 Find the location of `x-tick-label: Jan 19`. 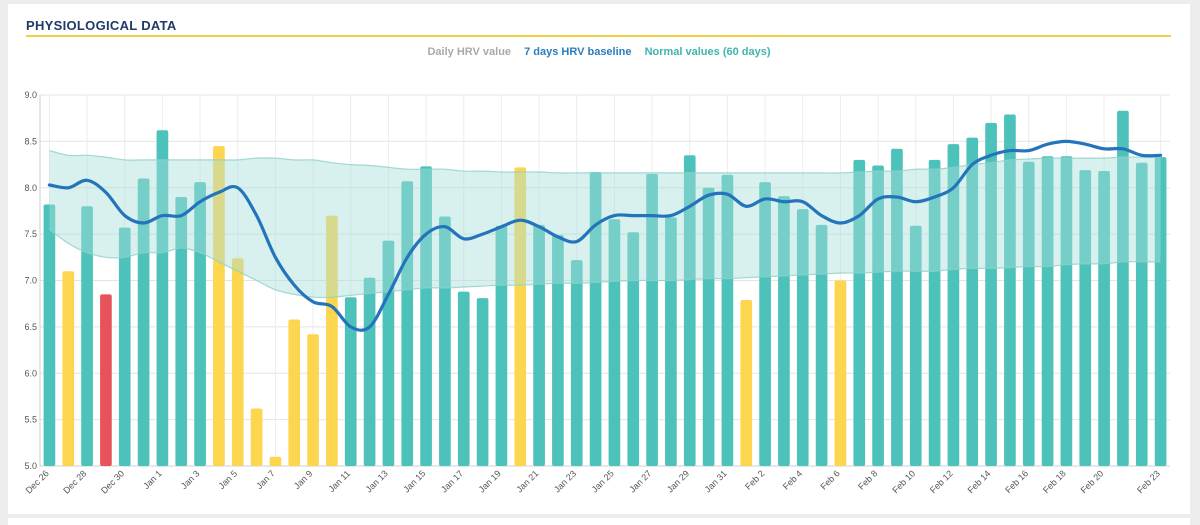

x-tick-label: Jan 19 is located at coordinates (490, 481).